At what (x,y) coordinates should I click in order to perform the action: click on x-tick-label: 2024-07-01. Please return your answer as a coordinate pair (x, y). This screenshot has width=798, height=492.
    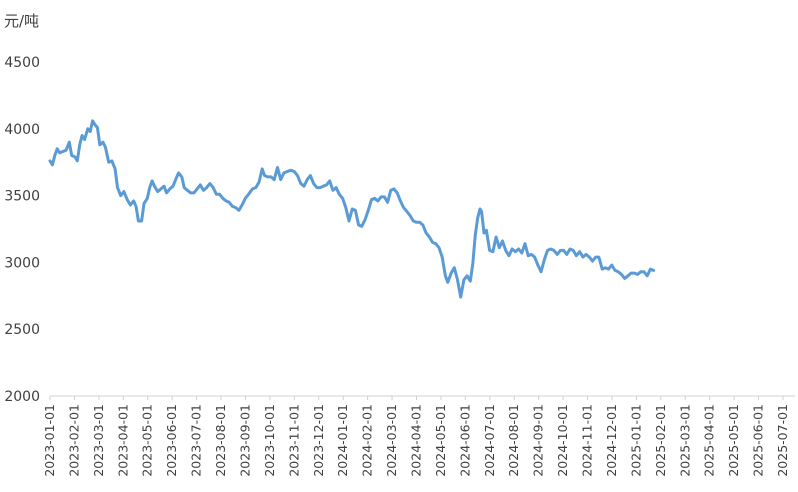
    Looking at the image, I should click on (489, 440).